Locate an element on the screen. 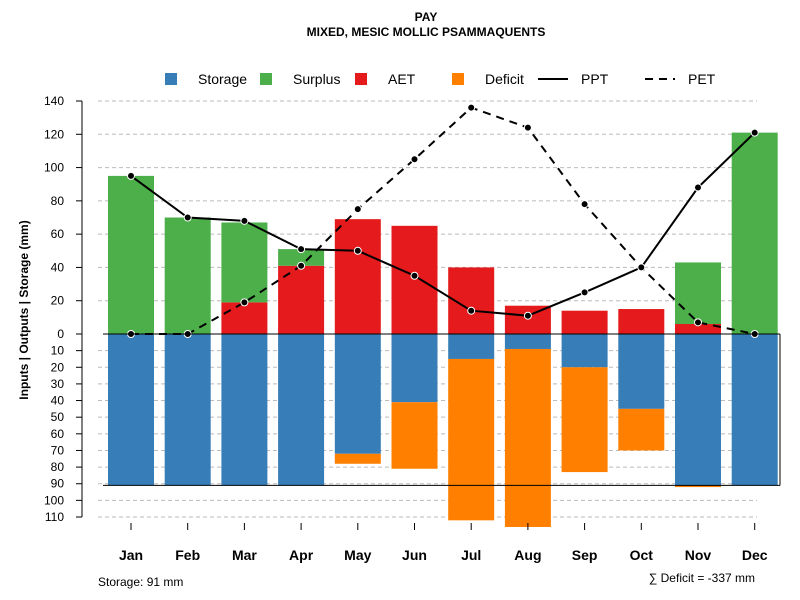  y-tick-label: 30 is located at coordinates (58, 384).